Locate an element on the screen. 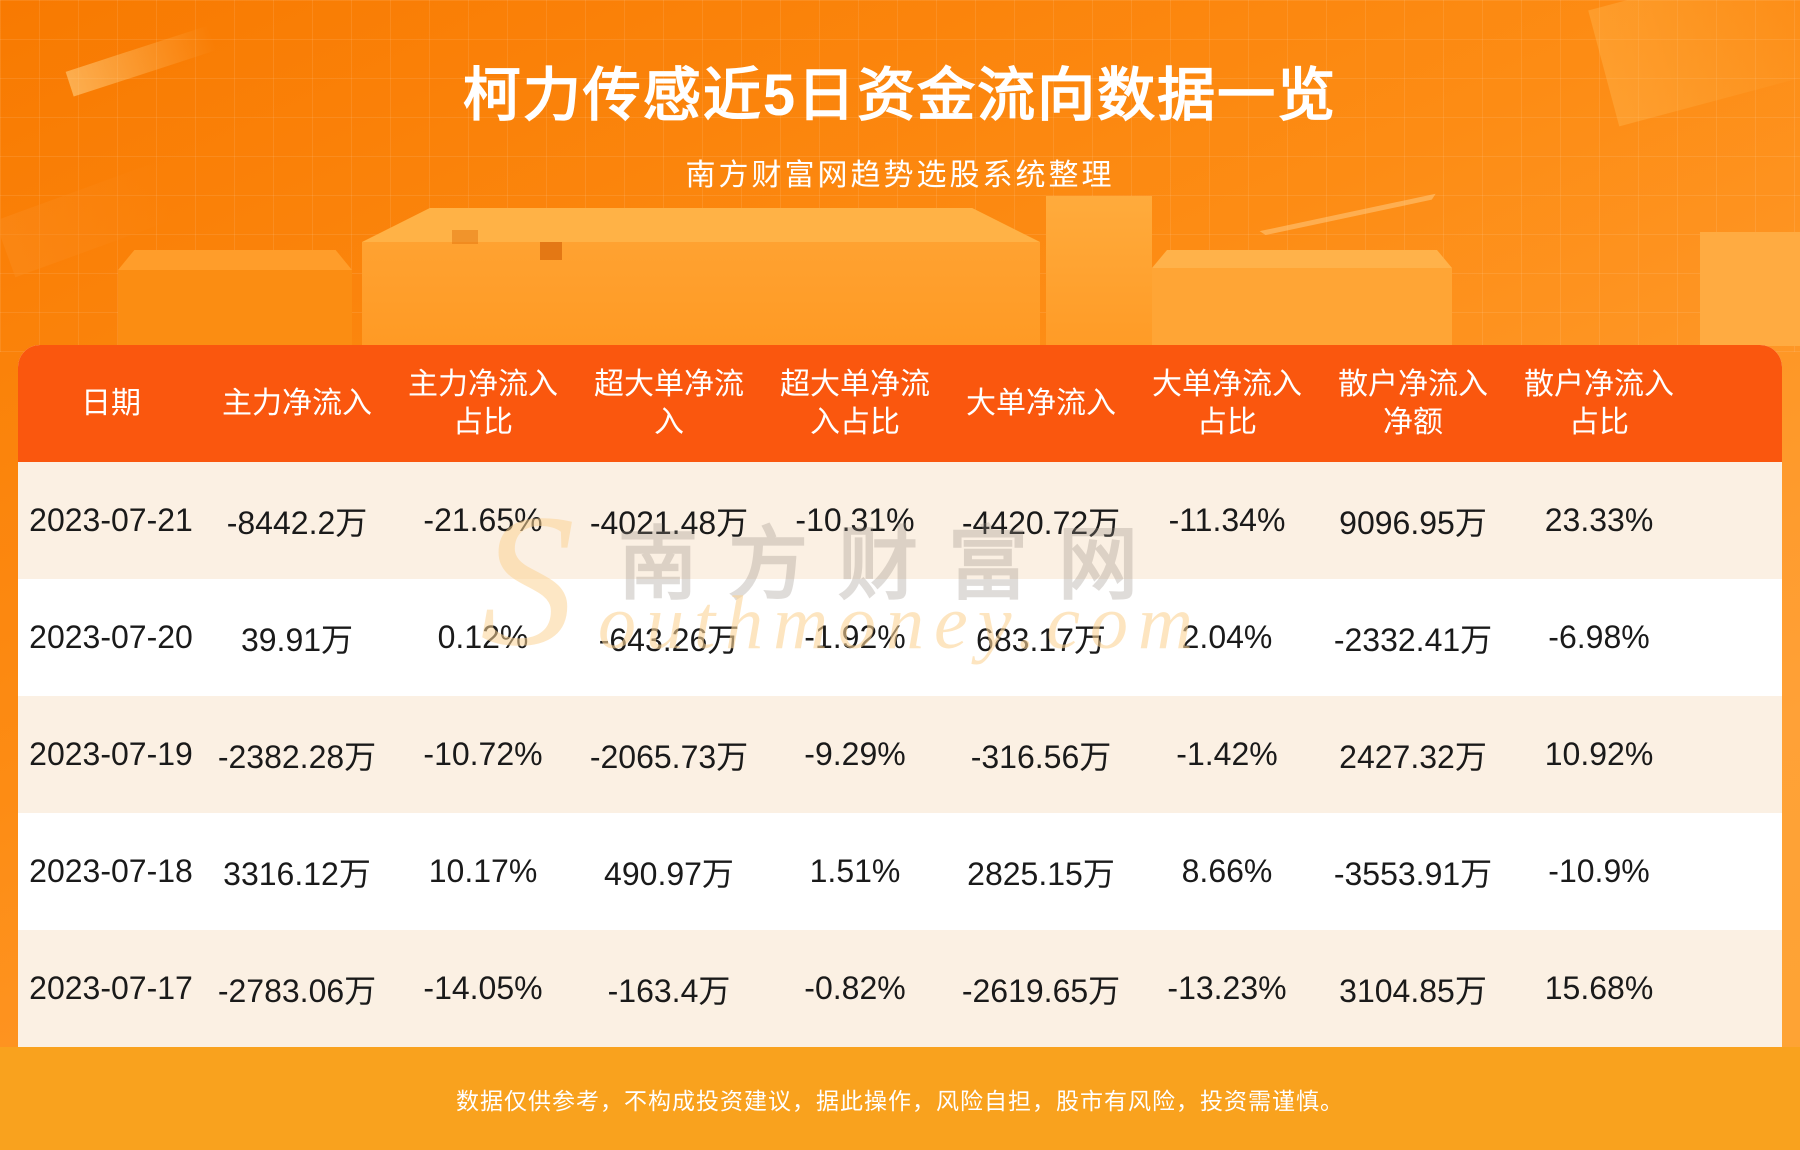  cell-main-net-pct: 0.12% is located at coordinates (483, 637).